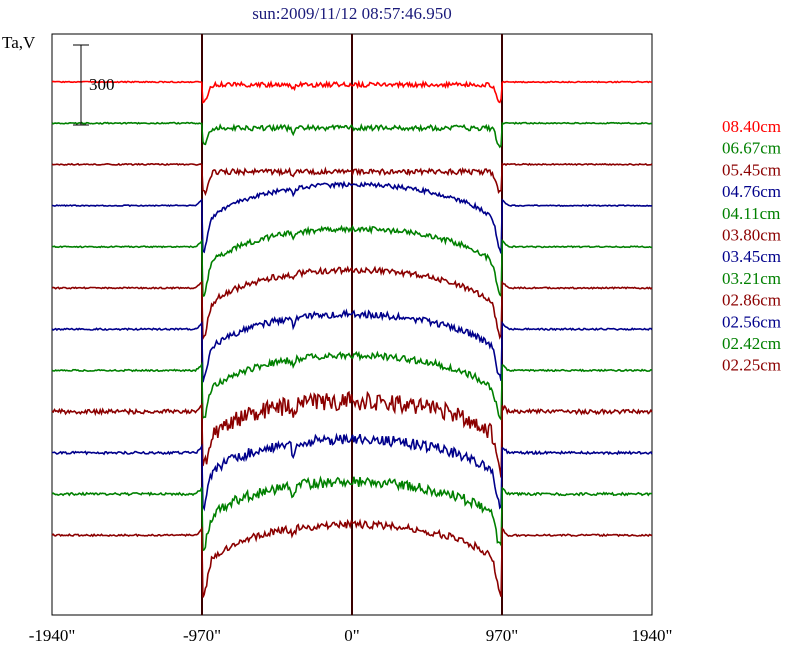 The height and width of the screenshot is (649, 797). Describe the element at coordinates (352, 261) in the screenshot. I see `series-line-04.11cm` at that location.